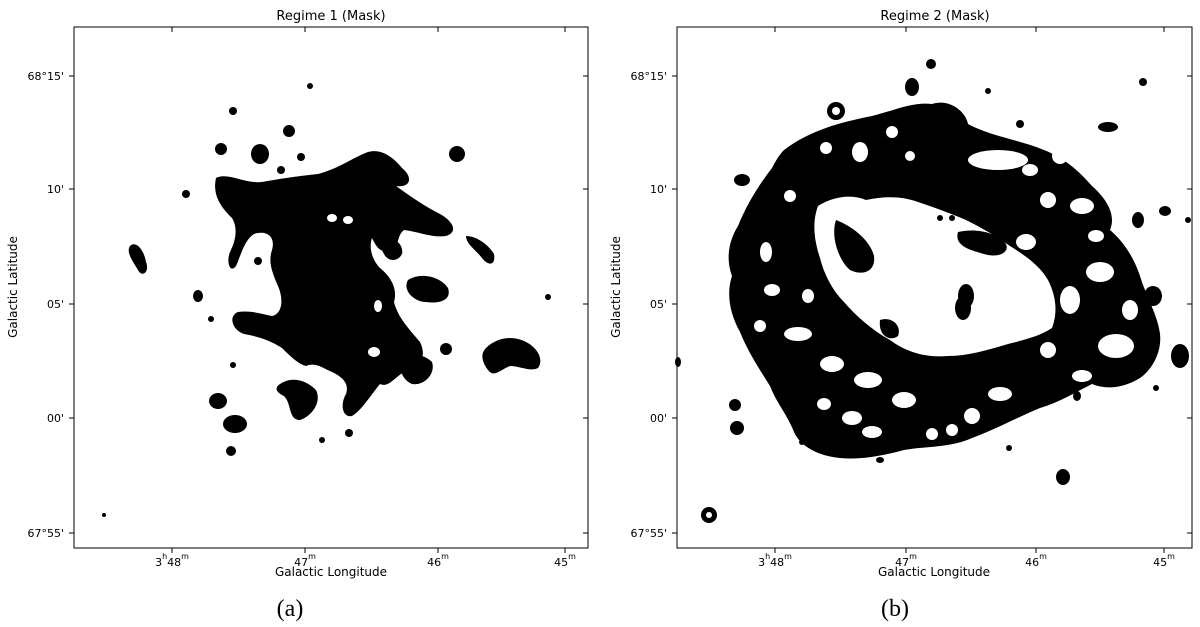 The width and height of the screenshot is (1200, 627). I want to click on mask-region-main, so click(334, 284).